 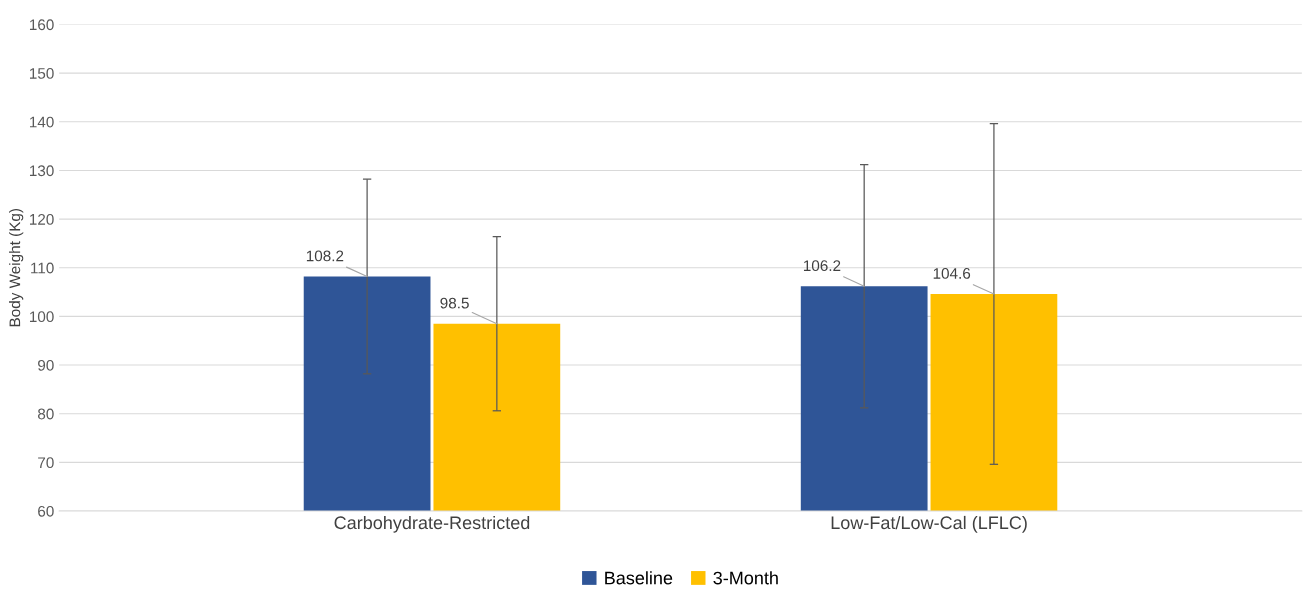 I want to click on y-tick-label: 160, so click(x=41, y=25).